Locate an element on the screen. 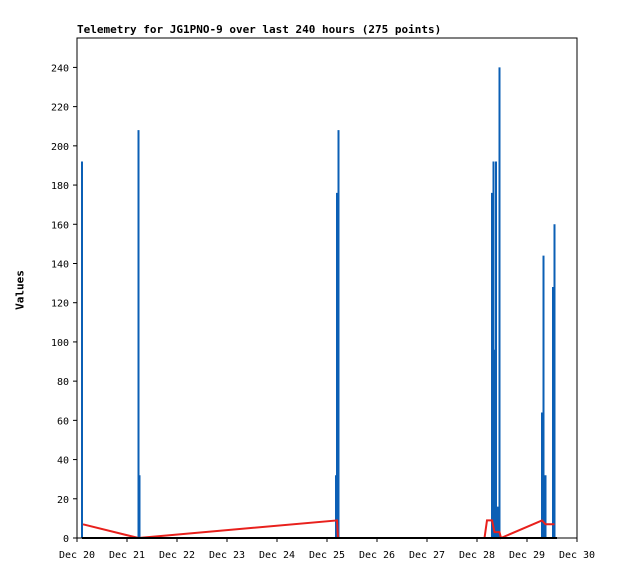 This screenshot has height=579, width=618. x-tick-label: Dec 26 is located at coordinates (377, 555).